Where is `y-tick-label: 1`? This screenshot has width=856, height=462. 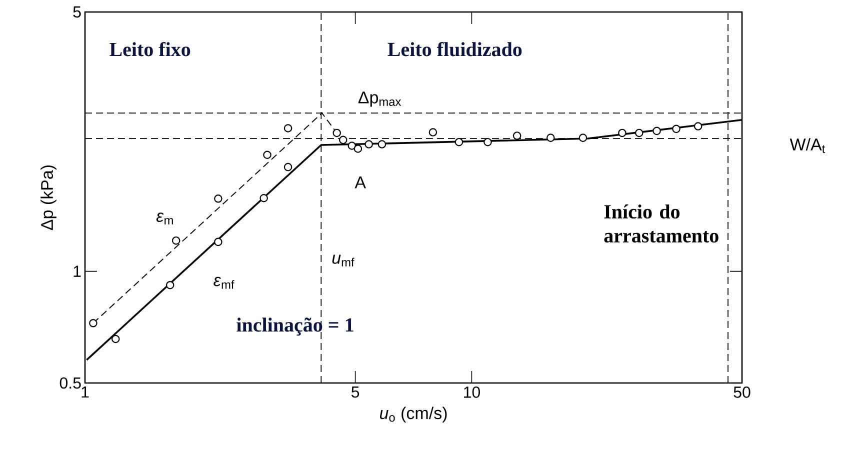 y-tick-label: 1 is located at coordinates (77, 271).